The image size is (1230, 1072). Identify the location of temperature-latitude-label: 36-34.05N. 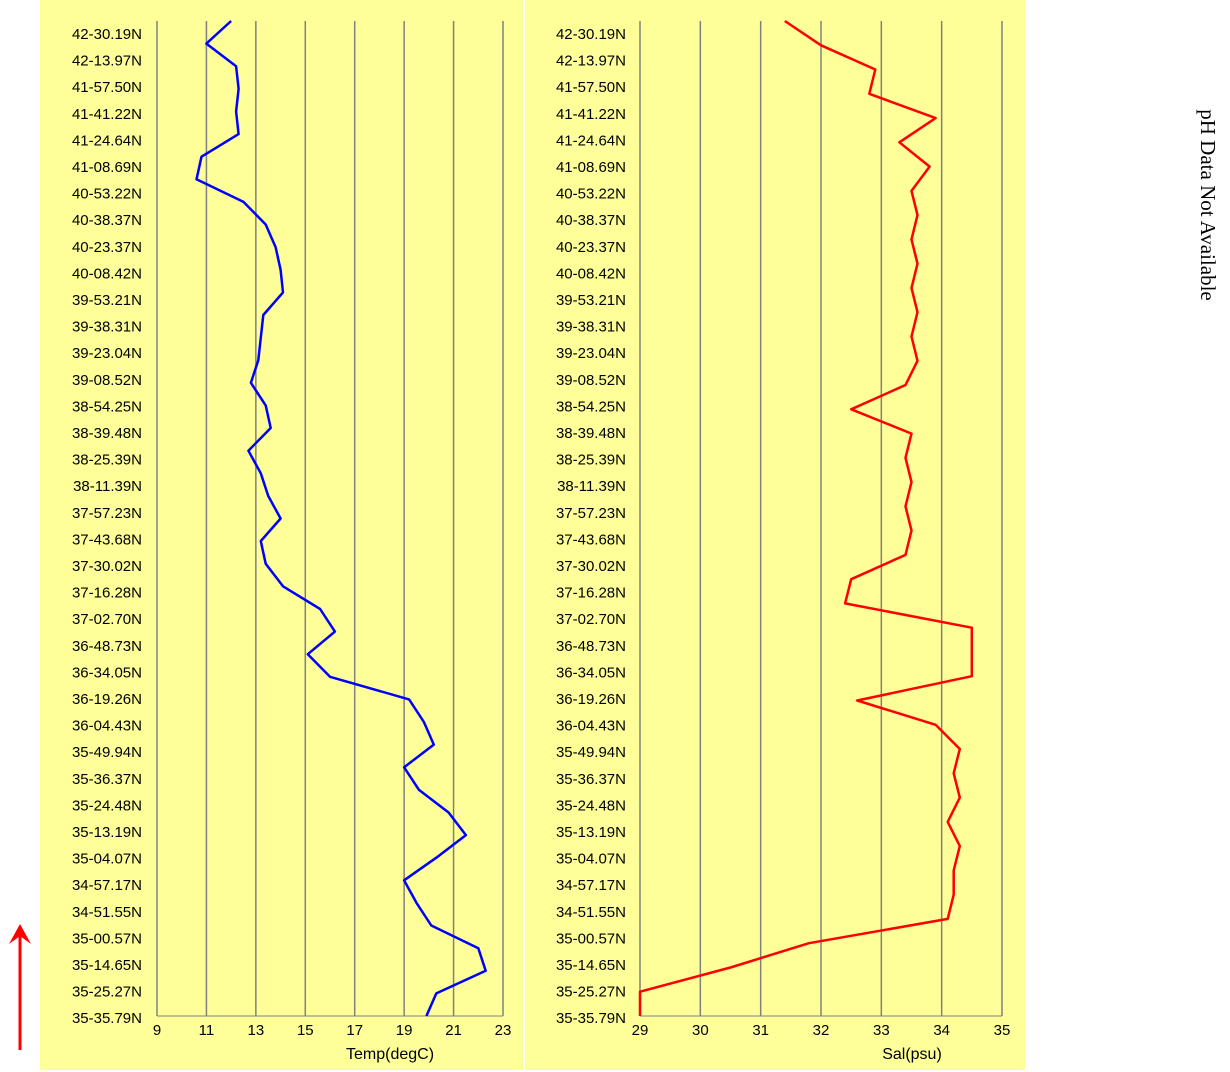
(107, 672).